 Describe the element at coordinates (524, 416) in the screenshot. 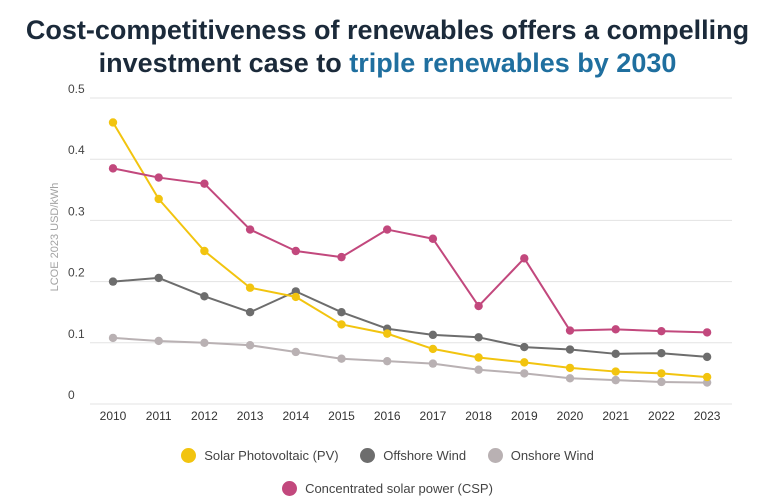

I see `x-tick-label: 2019` at that location.